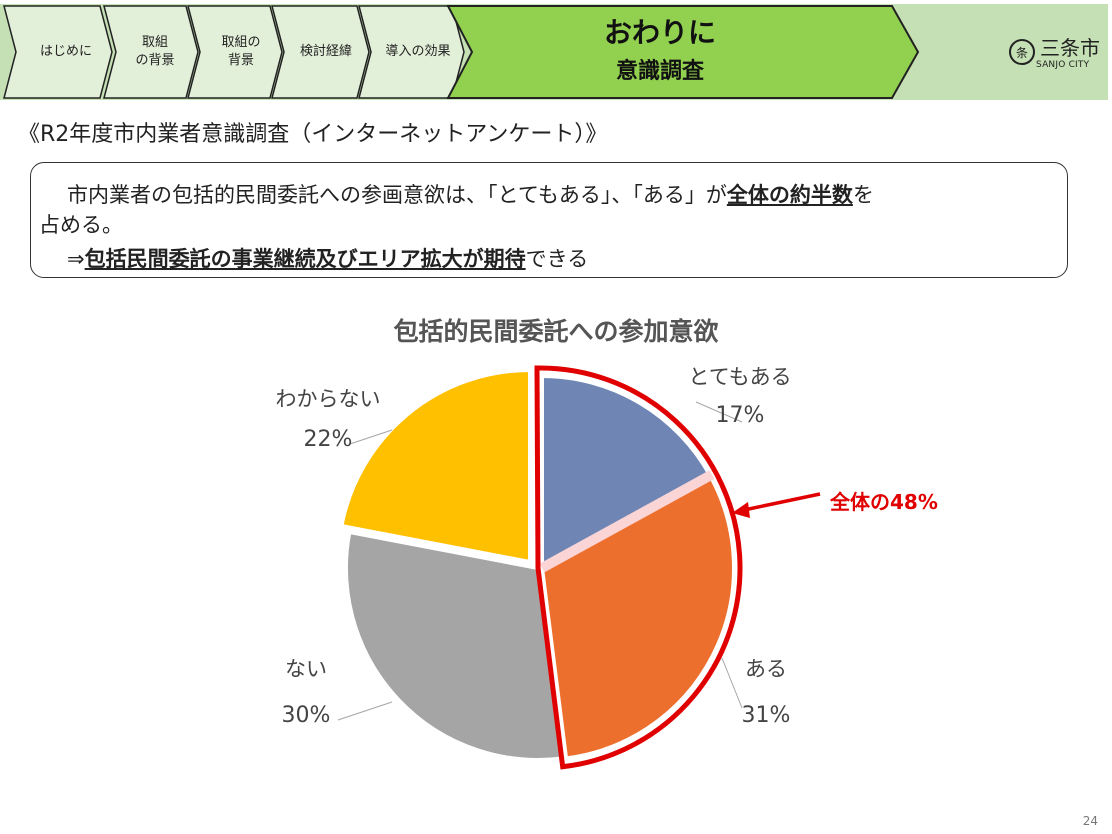  Describe the element at coordinates (782, 502) in the screenshot. I see `callout-arrow-line` at that location.